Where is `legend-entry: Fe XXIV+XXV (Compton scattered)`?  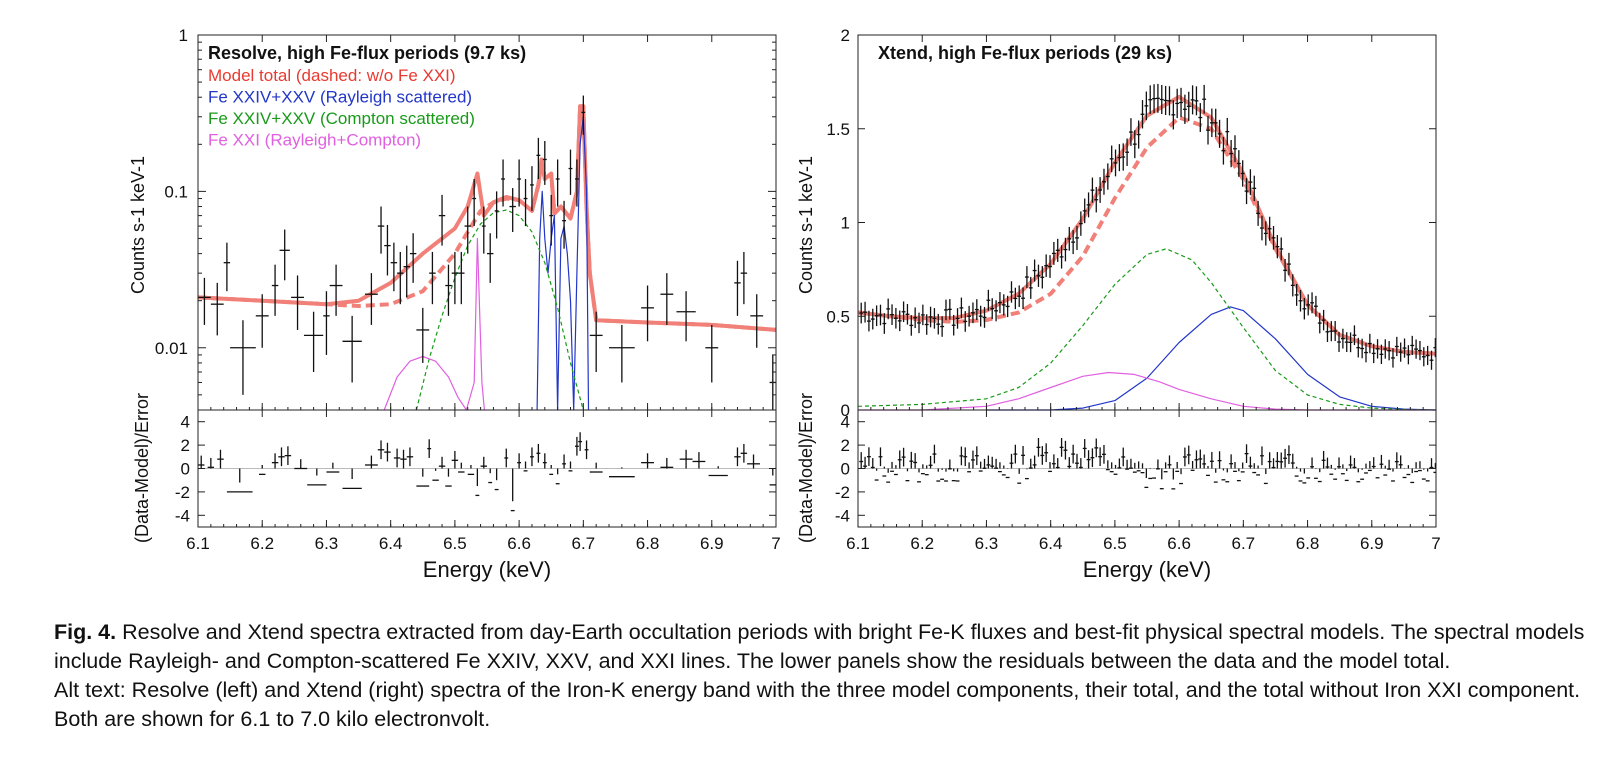
legend-entry: Fe XXIV+XXV (Compton scattered) is located at coordinates (341, 118).